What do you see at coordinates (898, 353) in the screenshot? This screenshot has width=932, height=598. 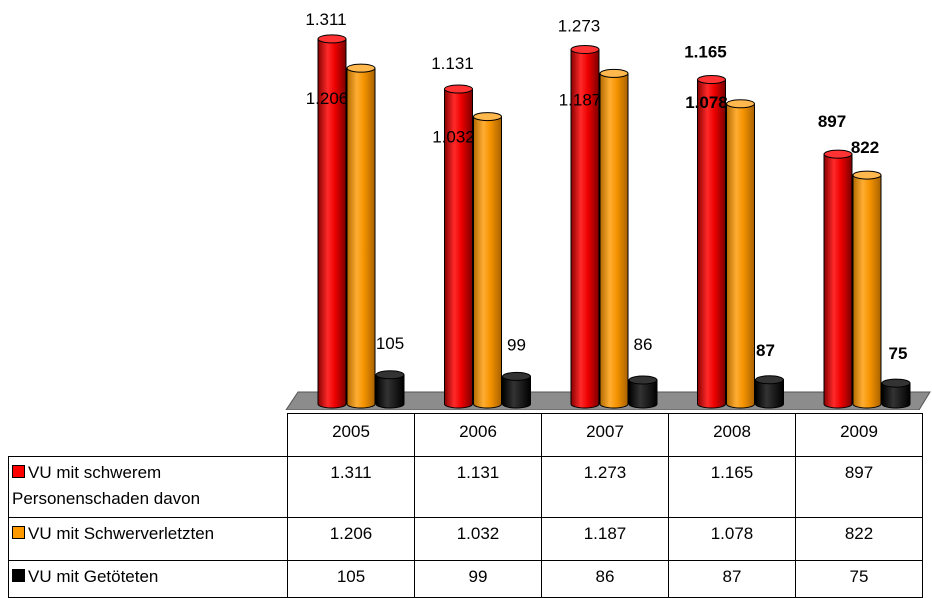 I see `data-label: 75` at bounding box center [898, 353].